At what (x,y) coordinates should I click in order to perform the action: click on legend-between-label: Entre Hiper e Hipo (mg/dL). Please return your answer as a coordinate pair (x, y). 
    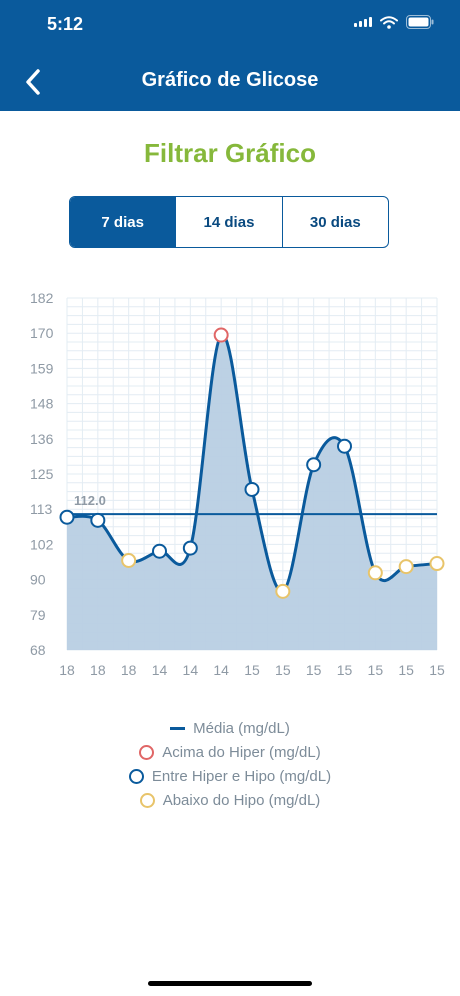
    Looking at the image, I should click on (241, 776).